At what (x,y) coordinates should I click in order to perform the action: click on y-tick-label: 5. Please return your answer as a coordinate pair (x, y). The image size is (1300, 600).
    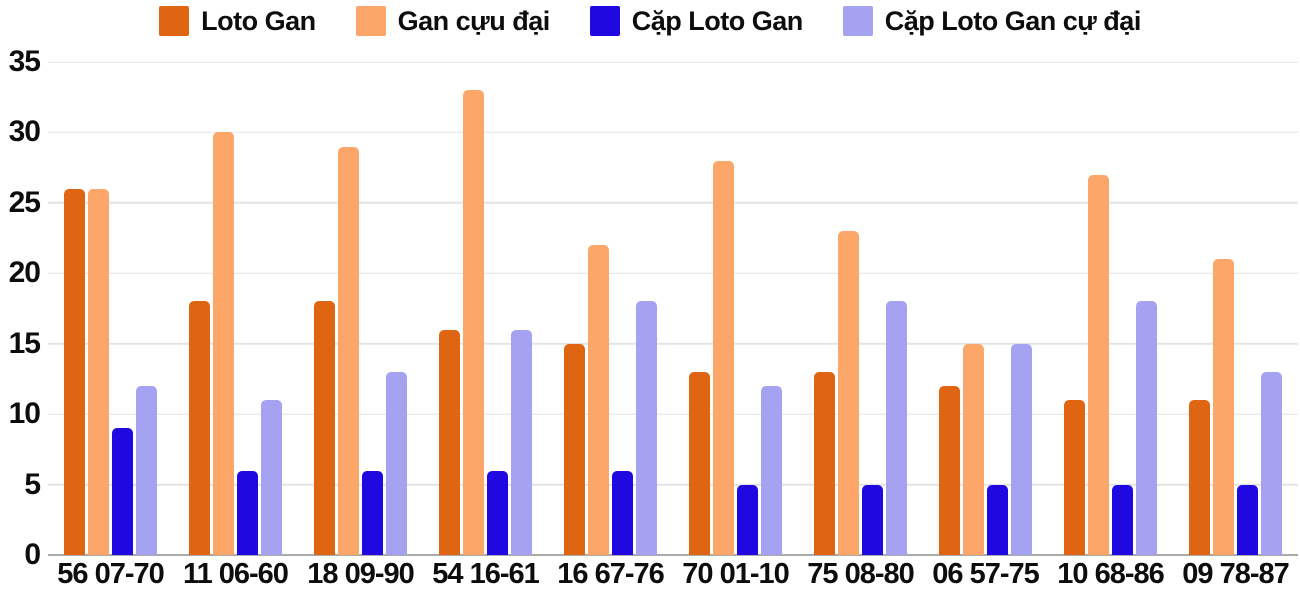
    Looking at the image, I should click on (32, 484).